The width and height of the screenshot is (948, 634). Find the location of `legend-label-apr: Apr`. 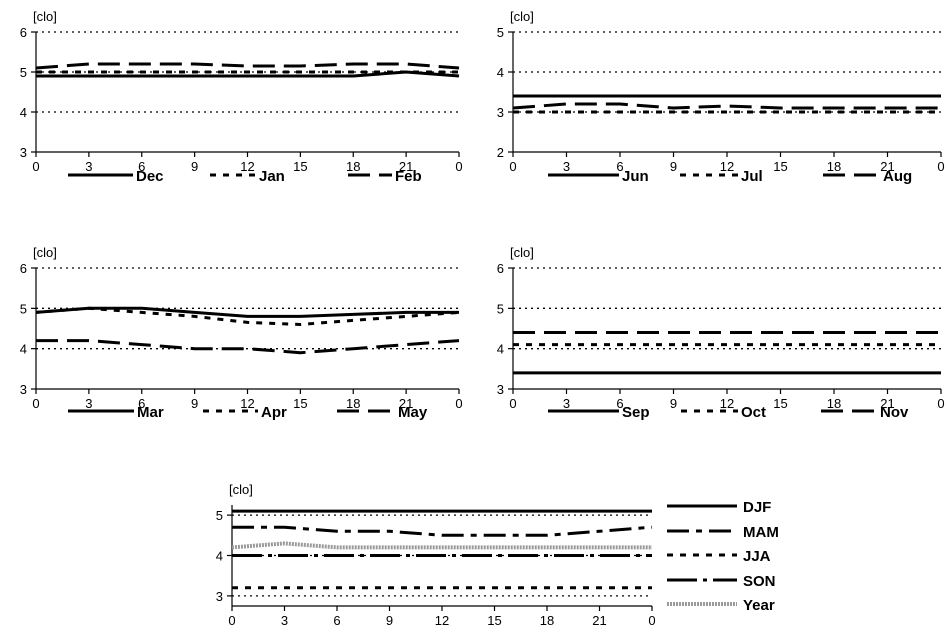

legend-label-apr: Apr is located at coordinates (274, 412).